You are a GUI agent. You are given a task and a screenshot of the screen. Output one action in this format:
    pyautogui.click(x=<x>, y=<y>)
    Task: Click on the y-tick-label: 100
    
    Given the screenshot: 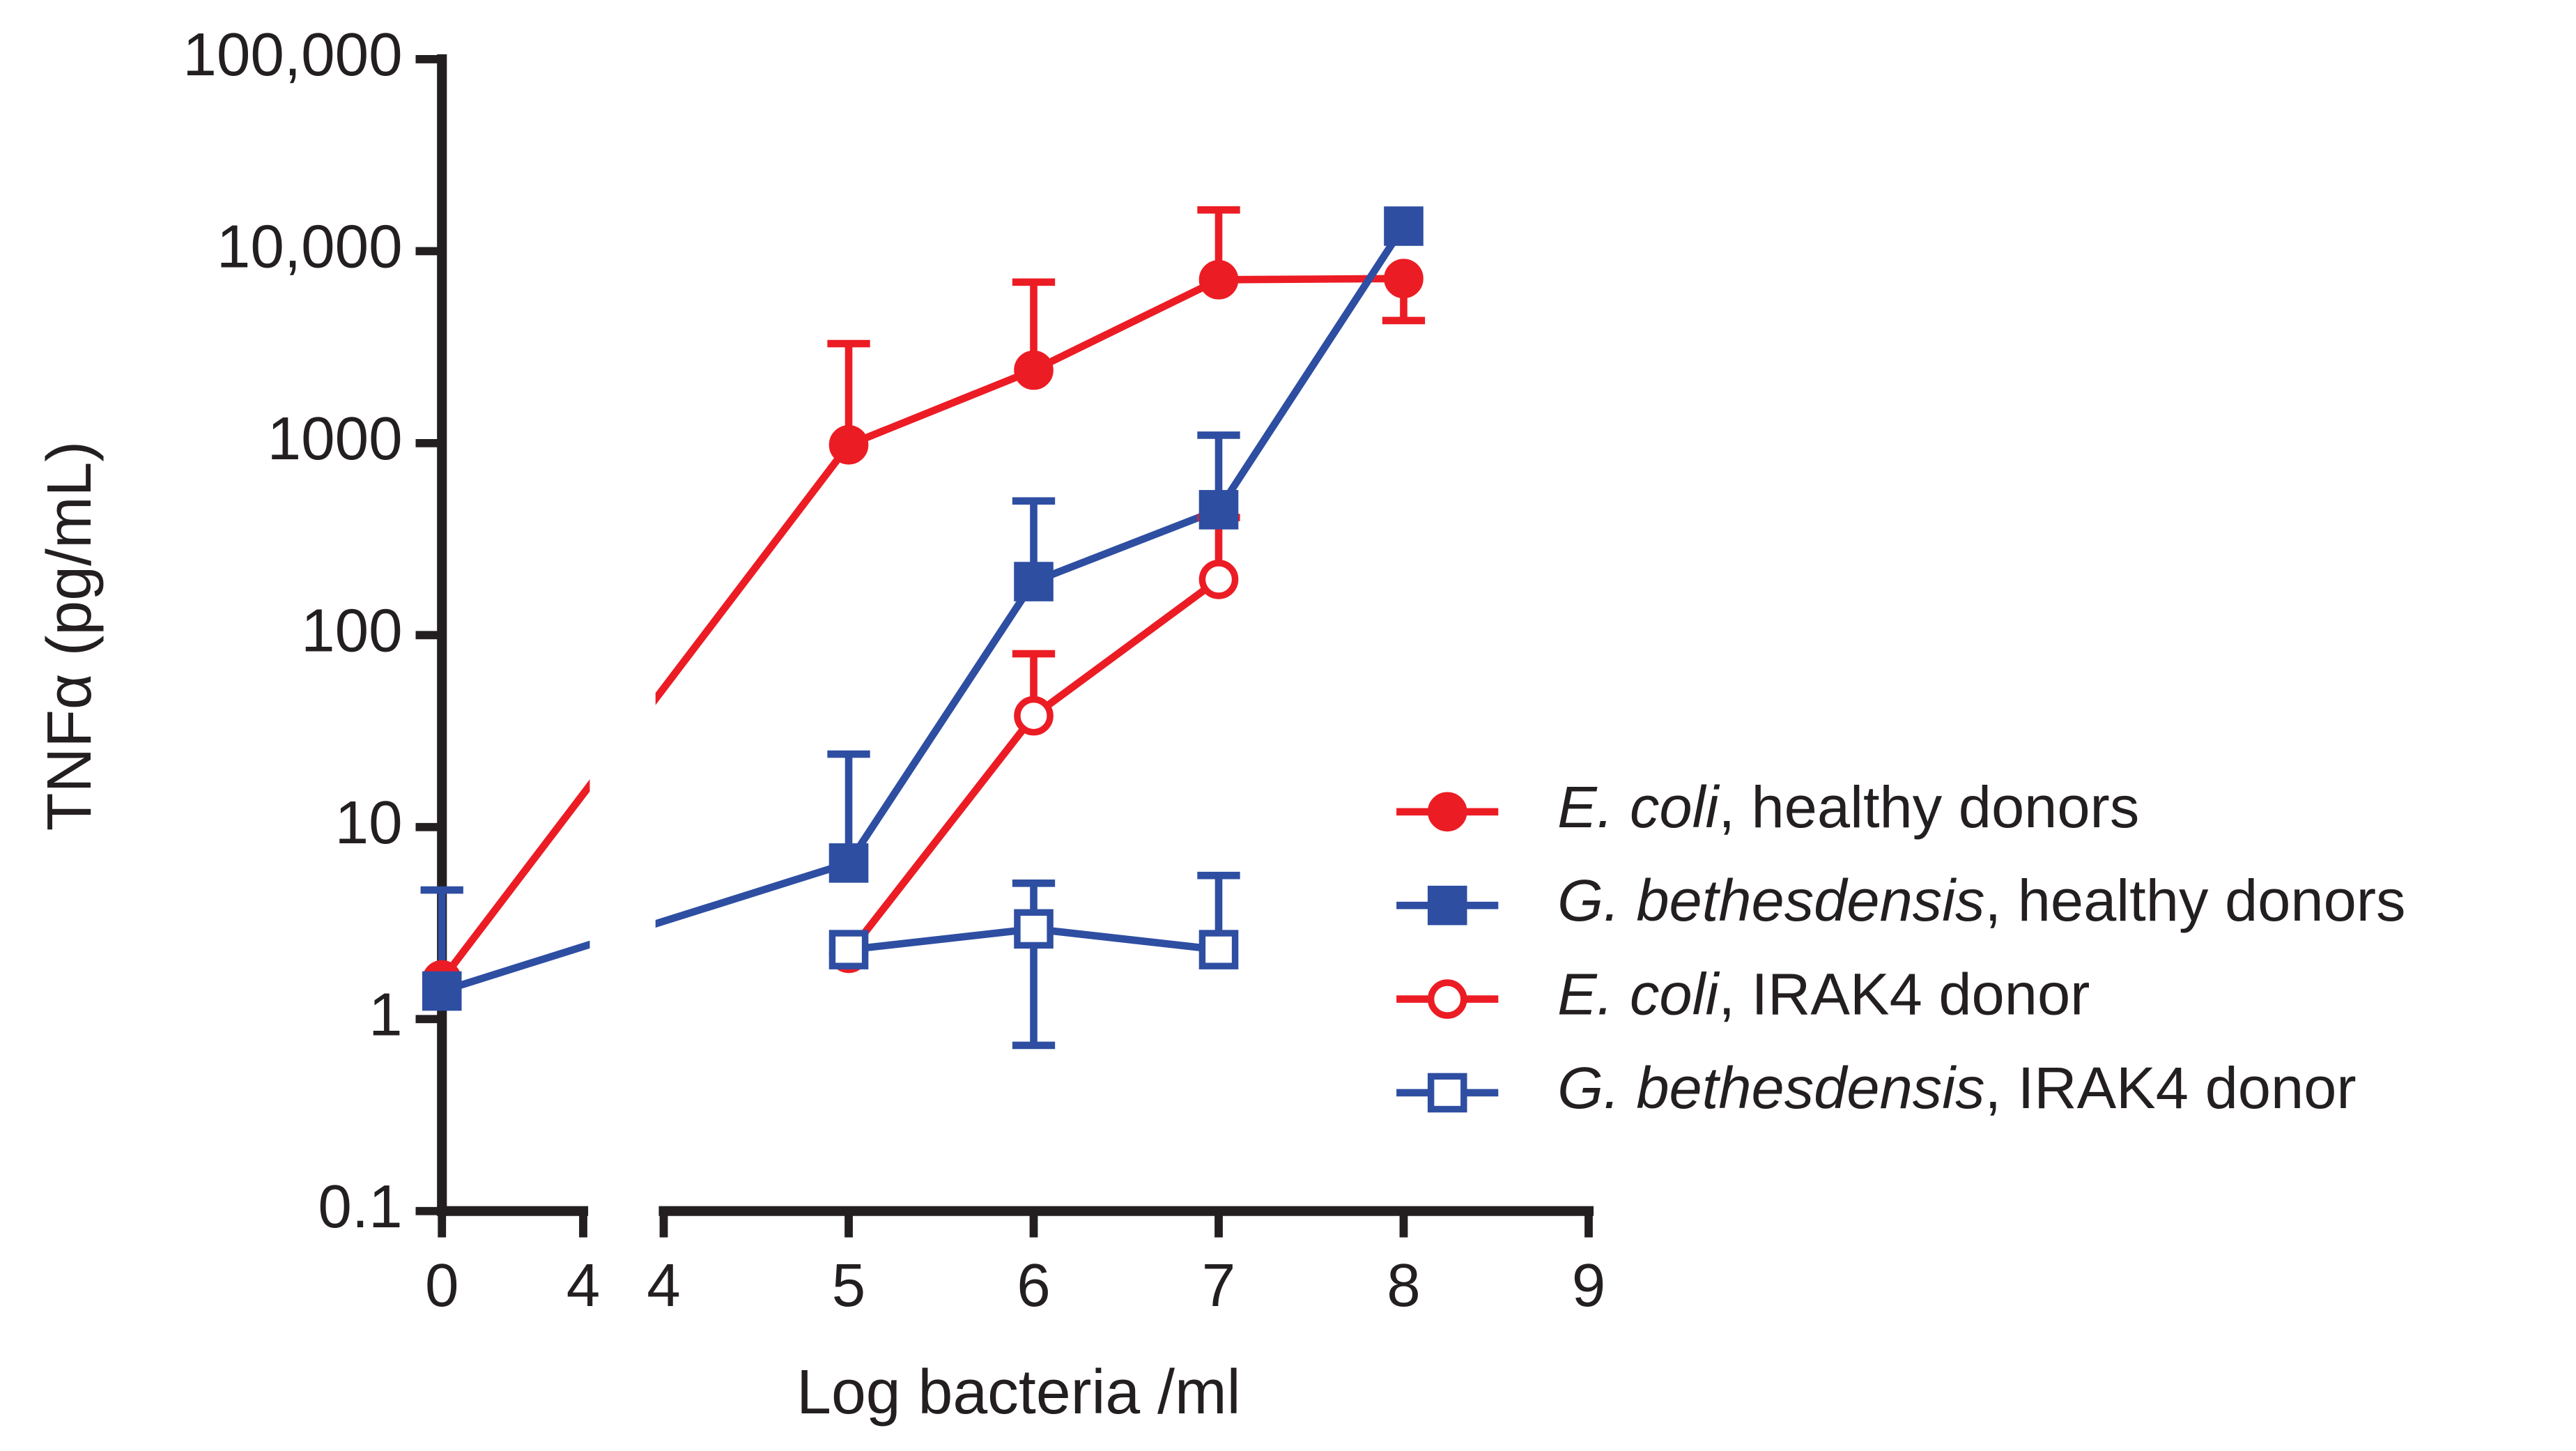 What is the action you would take?
    pyautogui.click(x=352, y=631)
    